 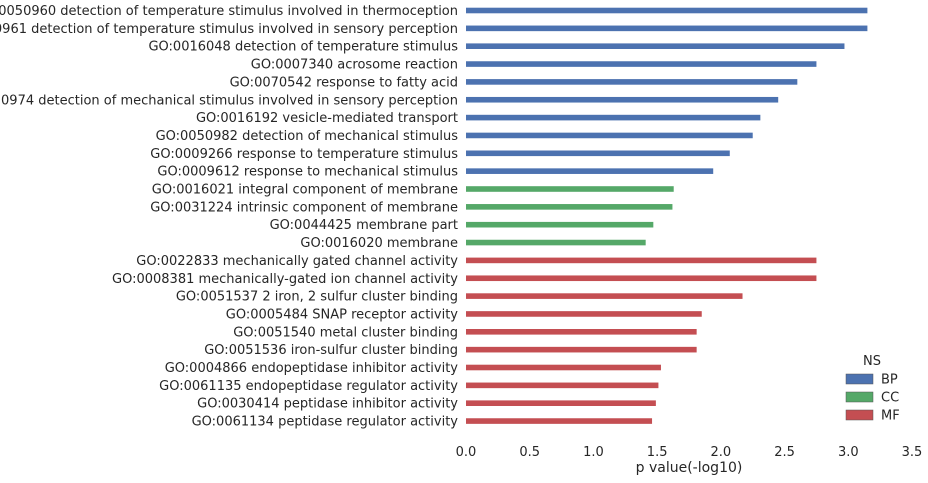 What do you see at coordinates (325, 422) in the screenshot?
I see `category-label: GO:0061134 peptidase regulator activity` at bounding box center [325, 422].